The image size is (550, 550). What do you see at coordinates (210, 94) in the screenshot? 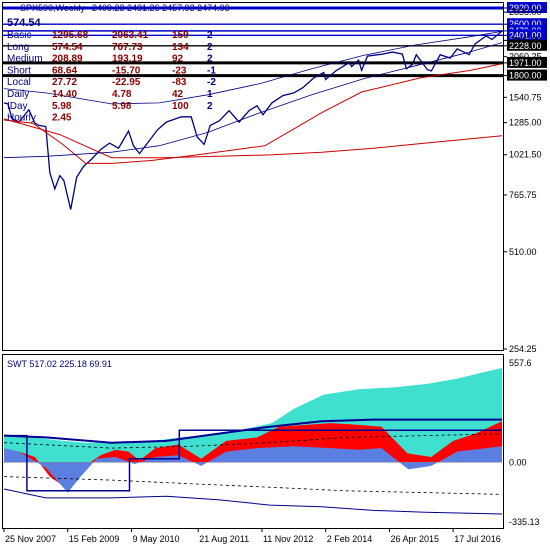
I see `info-row-v4: 1` at bounding box center [210, 94].